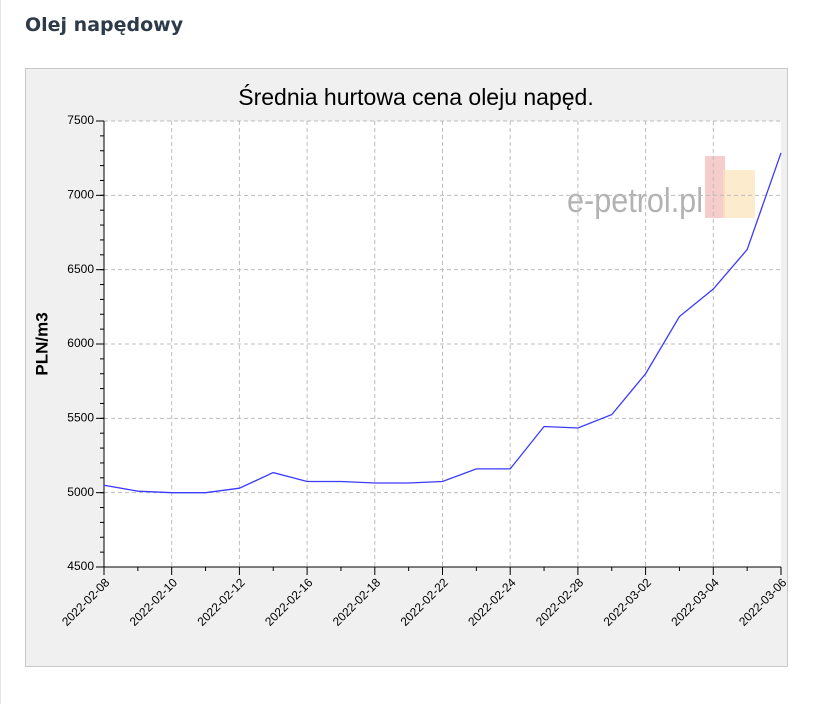 This screenshot has width=833, height=704. Describe the element at coordinates (80, 566) in the screenshot. I see `y-tick-label: 4500` at that location.